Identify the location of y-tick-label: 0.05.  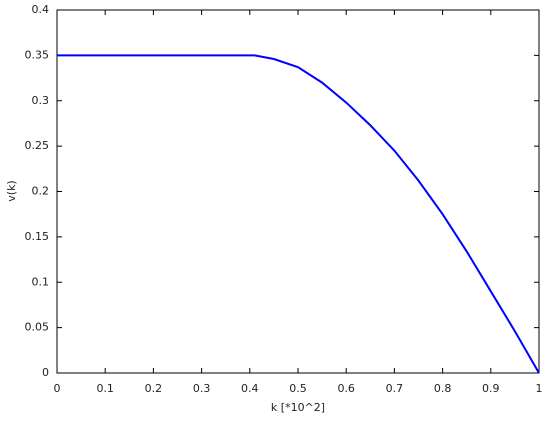
(37, 327).